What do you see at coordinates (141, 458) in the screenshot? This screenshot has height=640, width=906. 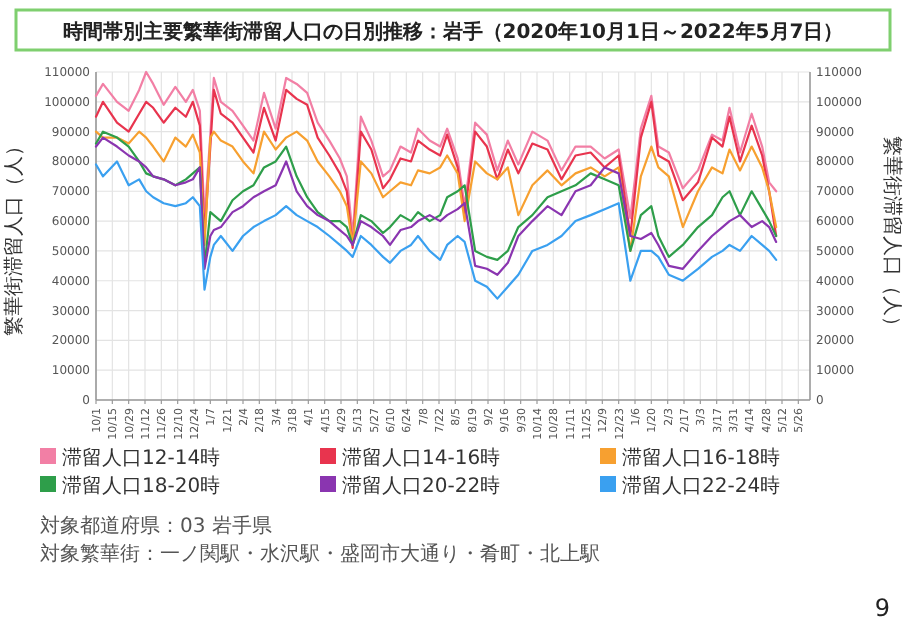 I see `legend-label: 滞留人口12-14時` at bounding box center [141, 458].